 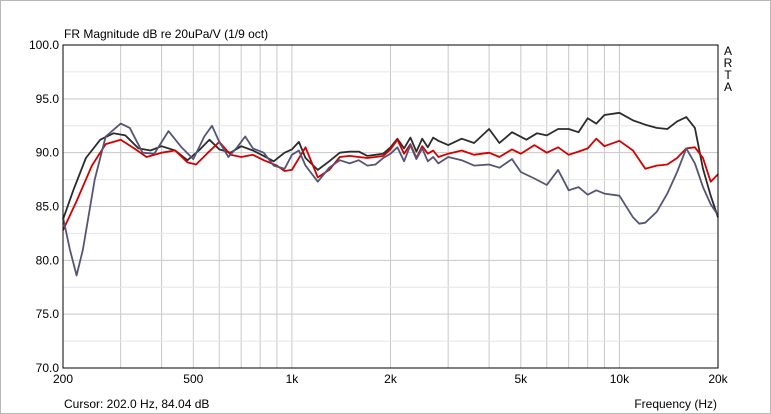 I want to click on x-tick-label: 500, so click(x=193, y=379).